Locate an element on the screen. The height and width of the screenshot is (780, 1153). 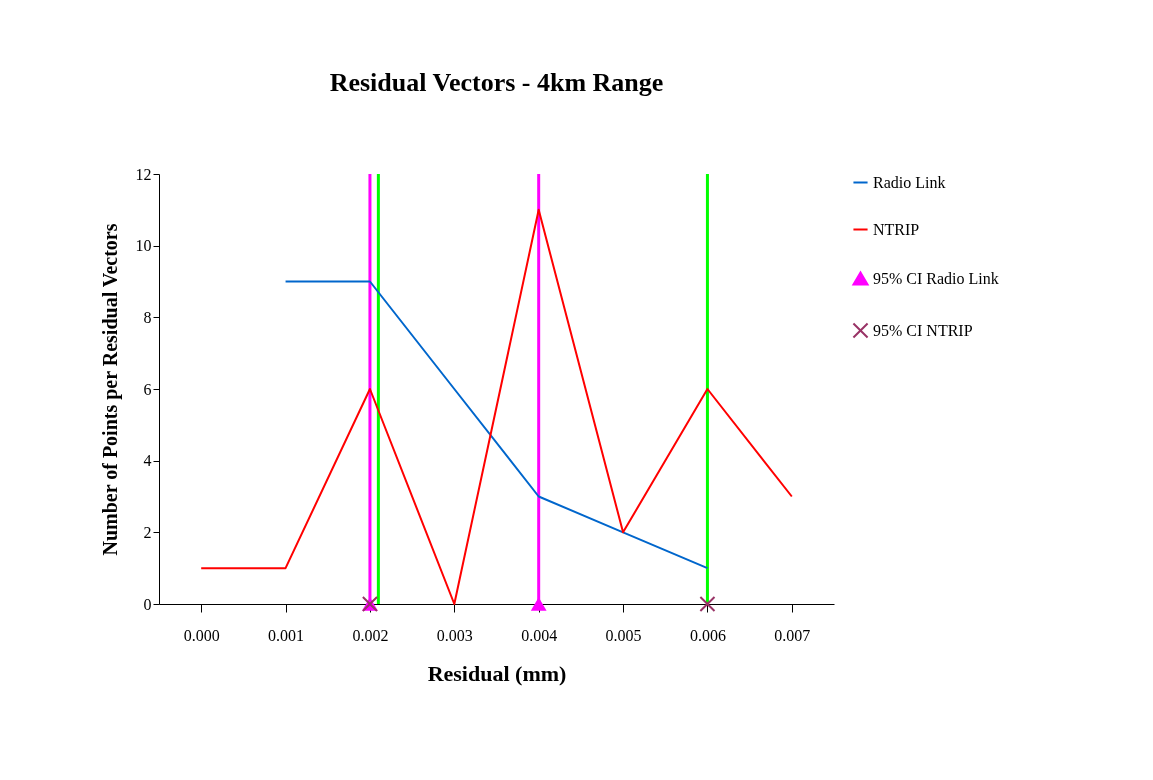
legend-label: 95% CI Radio Link is located at coordinates (936, 278).